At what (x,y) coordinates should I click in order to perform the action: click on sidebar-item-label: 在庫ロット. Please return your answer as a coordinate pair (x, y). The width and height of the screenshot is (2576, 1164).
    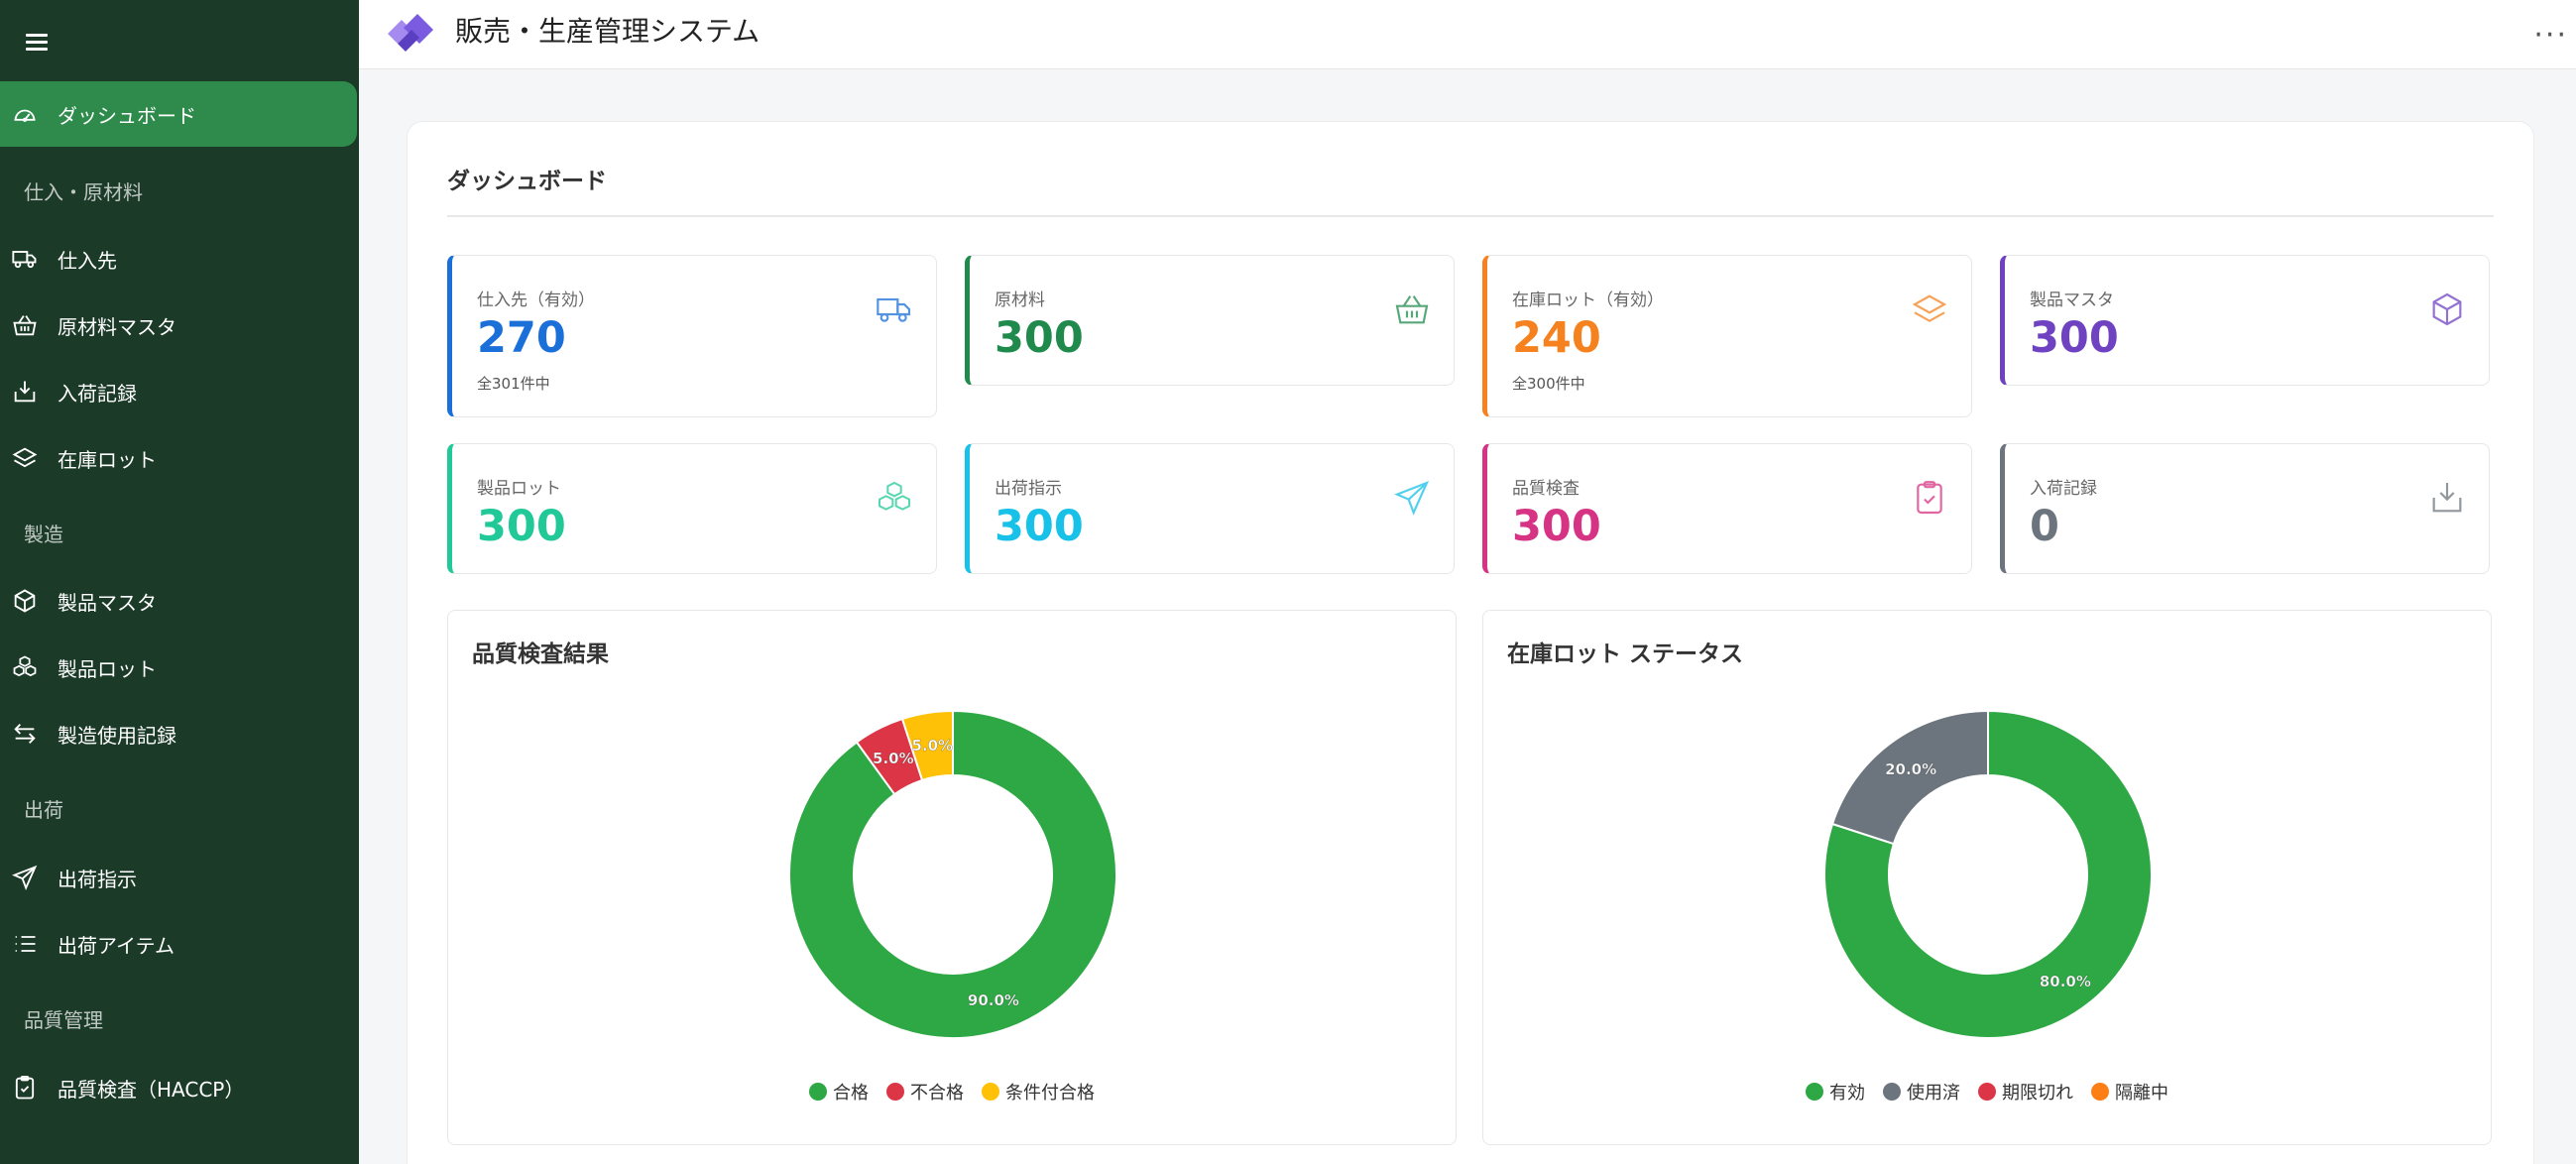
    Looking at the image, I should click on (108, 459).